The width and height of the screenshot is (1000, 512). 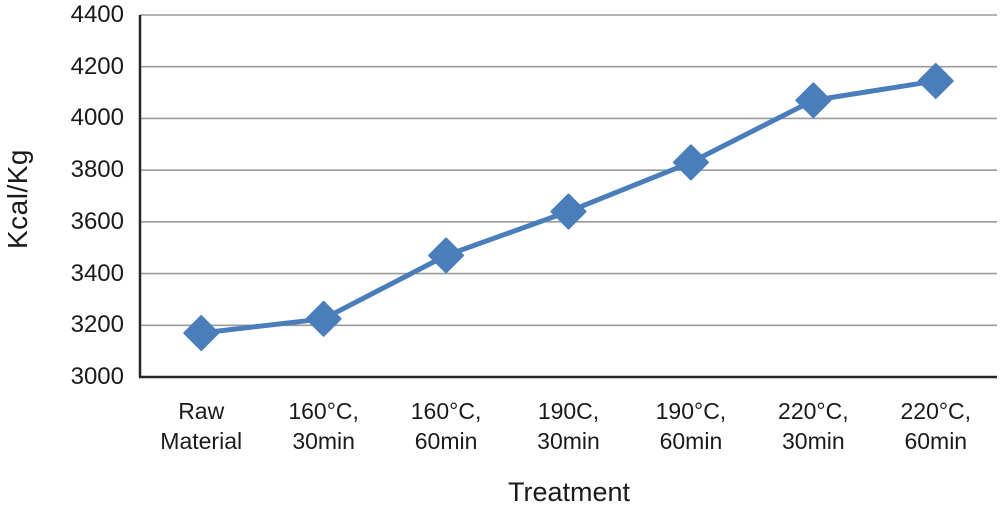 I want to click on x-category-label: 160°C, 60min, so click(x=446, y=426).